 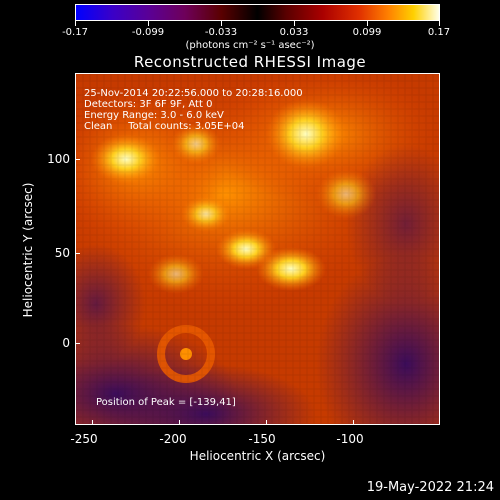 What do you see at coordinates (166, 402) in the screenshot?
I see `peak-position: Position of Peak = [-139,41]` at bounding box center [166, 402].